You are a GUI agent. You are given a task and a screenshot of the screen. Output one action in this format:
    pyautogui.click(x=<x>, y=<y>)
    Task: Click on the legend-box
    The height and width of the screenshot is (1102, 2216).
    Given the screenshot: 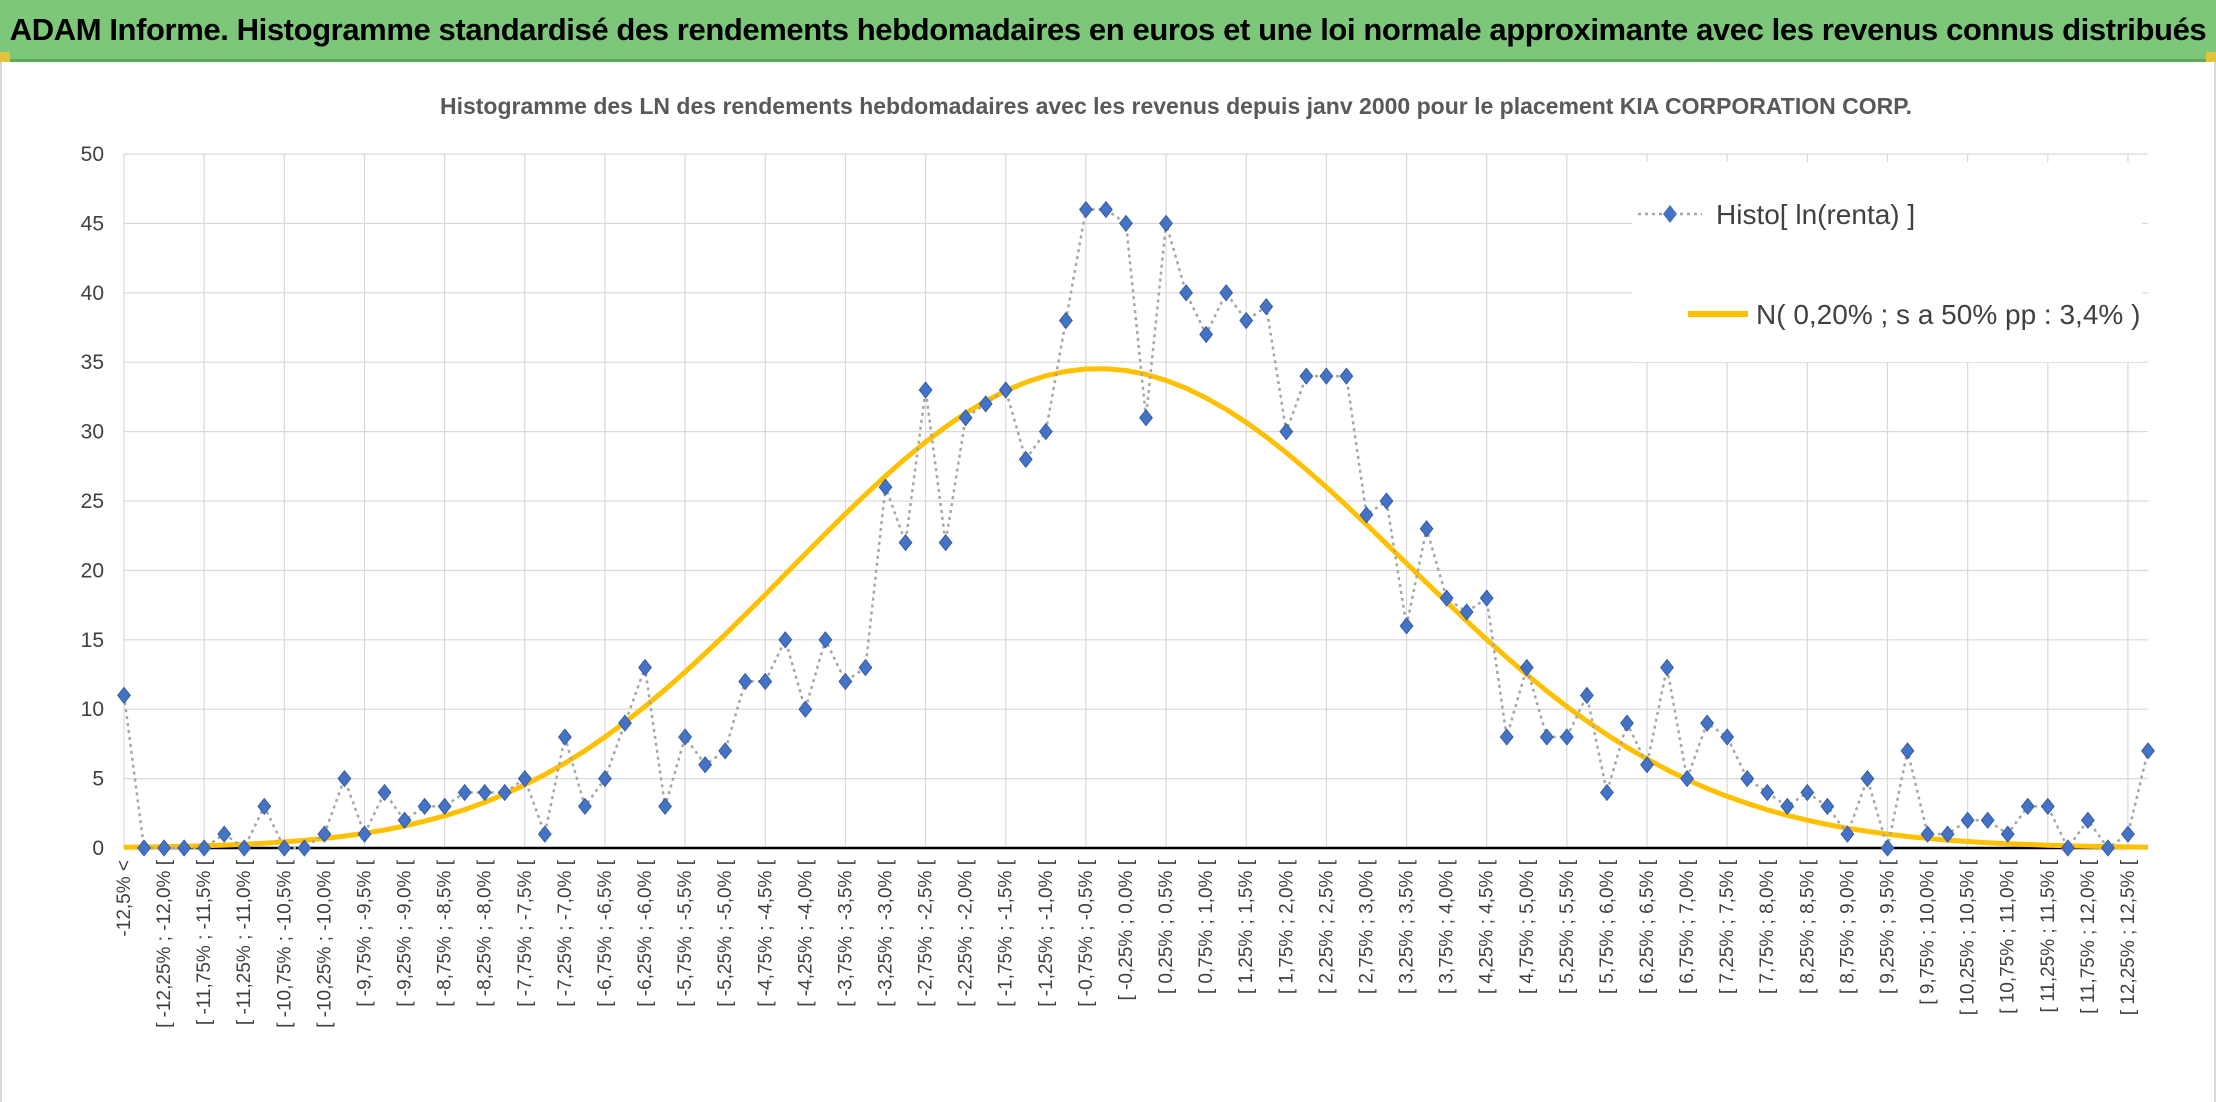 What is the action you would take?
    pyautogui.click(x=1887, y=262)
    